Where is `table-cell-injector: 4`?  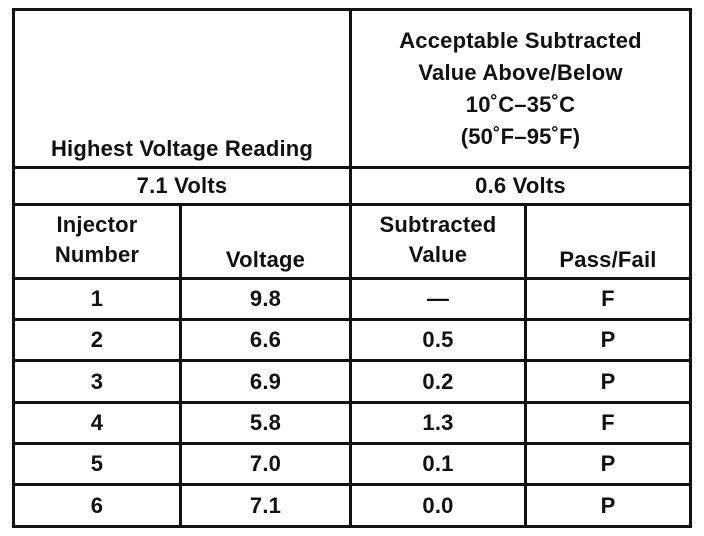
table-cell-injector: 4 is located at coordinates (97, 423).